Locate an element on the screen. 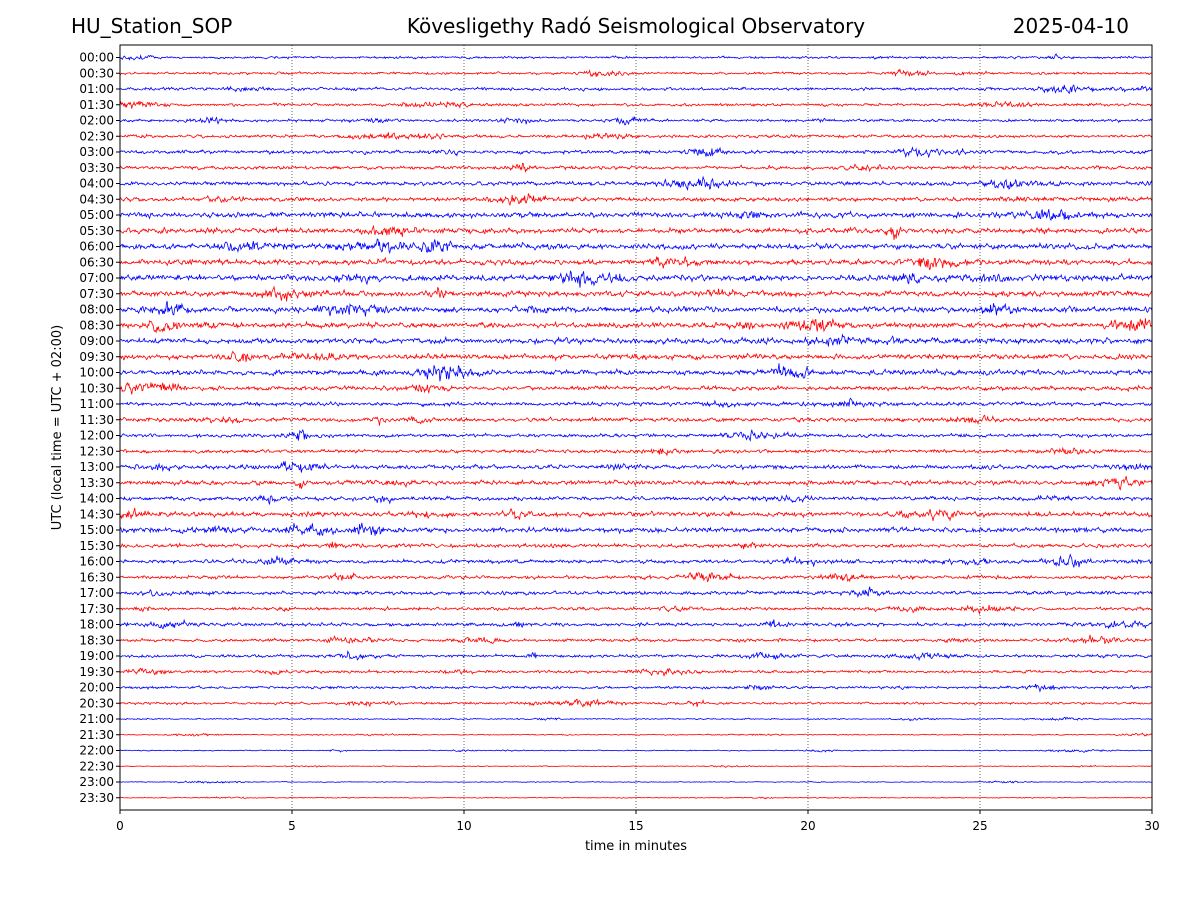 This screenshot has width=1200, height=900. row-time-label: 13:30 is located at coordinates (96, 483).